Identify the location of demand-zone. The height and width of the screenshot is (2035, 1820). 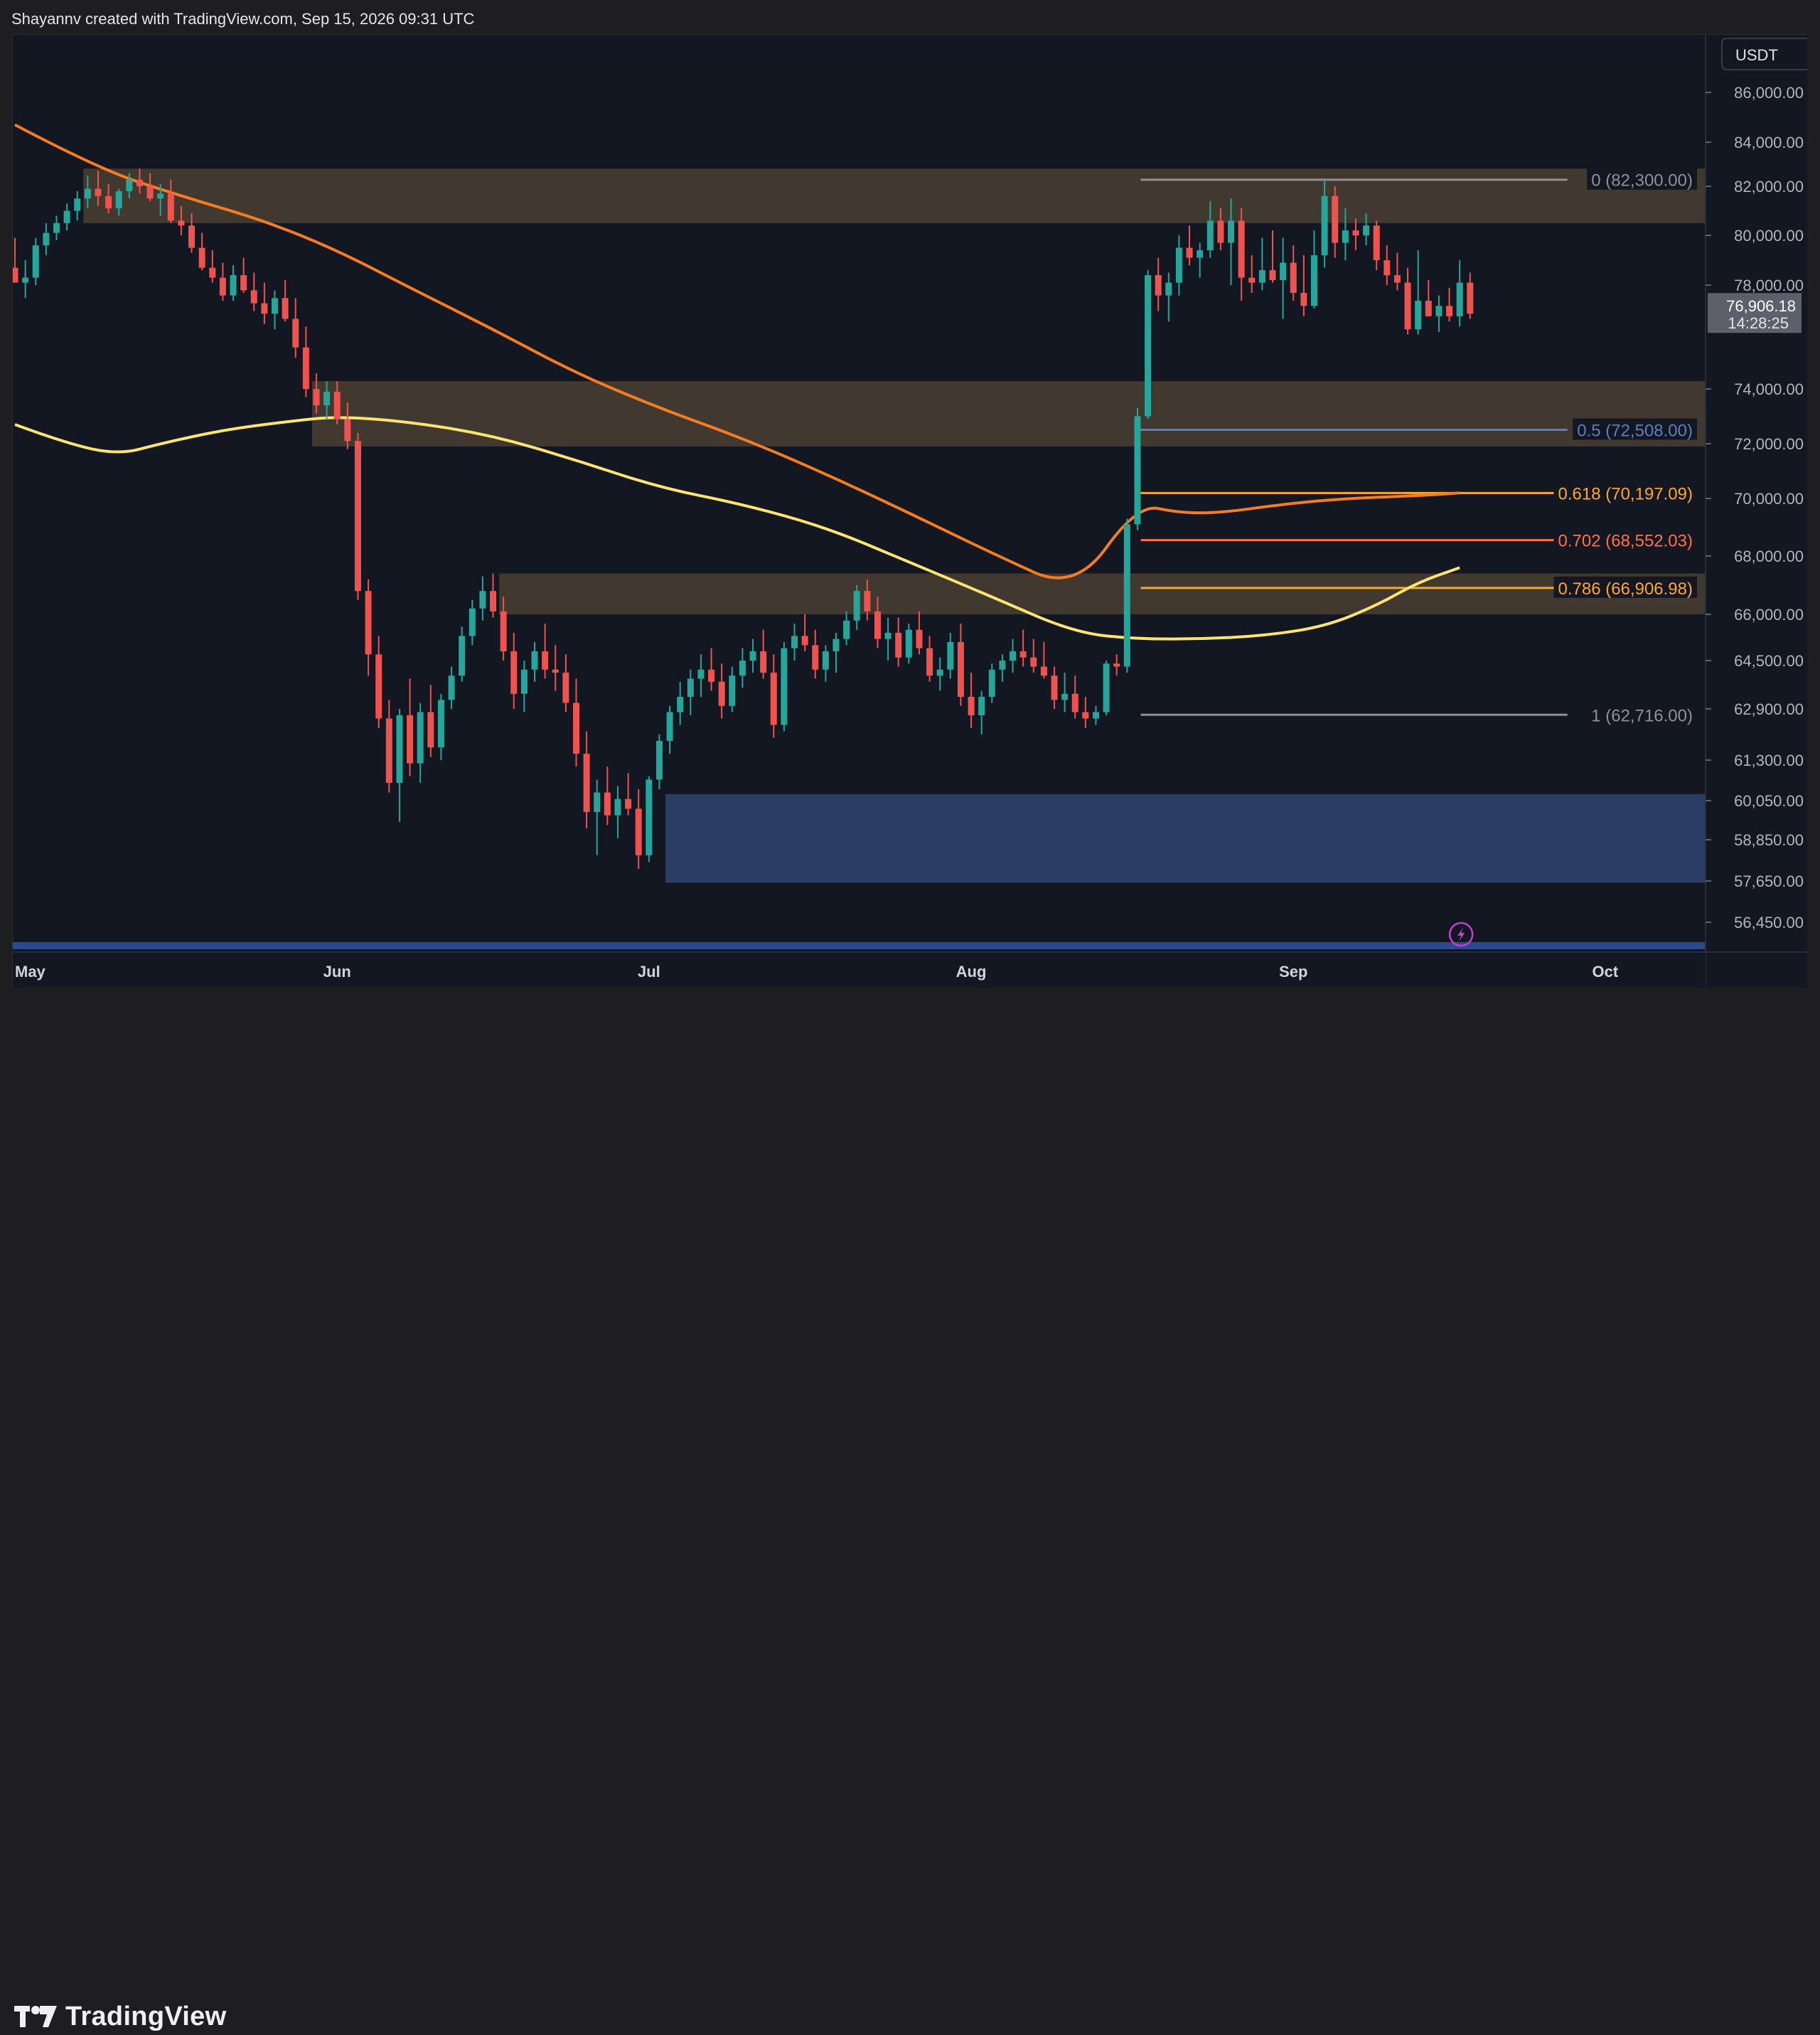
(1186, 838).